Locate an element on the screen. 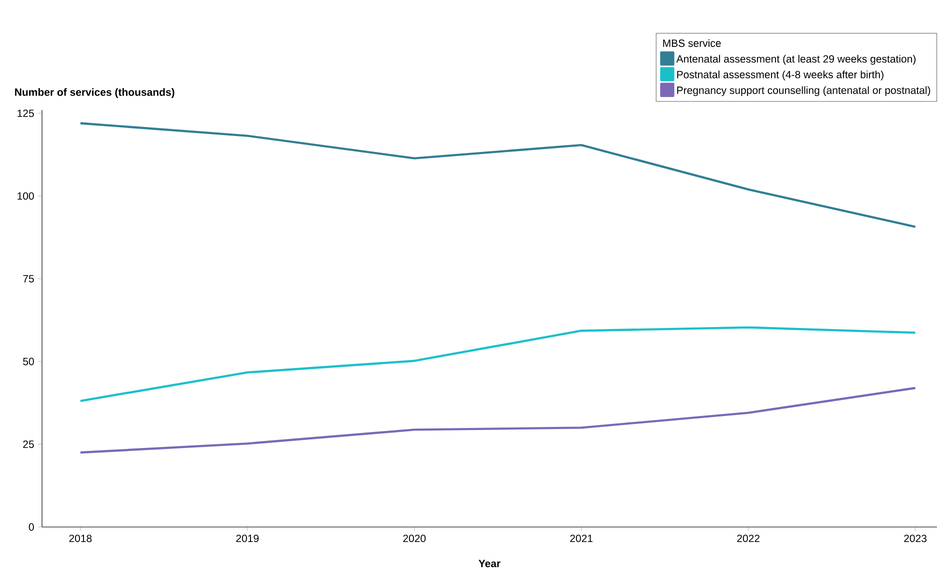  x-tick-label: 2021 is located at coordinates (581, 538).